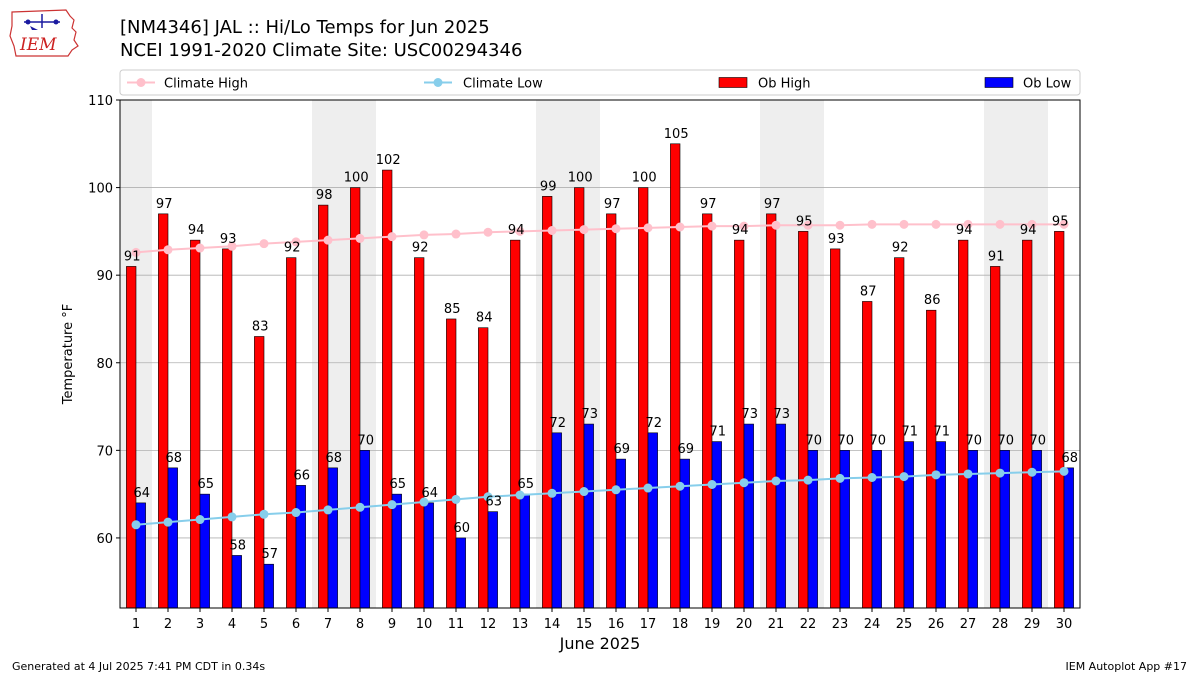  Describe the element at coordinates (324, 195) in the screenshot. I see `ob-high-value-label: 98` at that location.